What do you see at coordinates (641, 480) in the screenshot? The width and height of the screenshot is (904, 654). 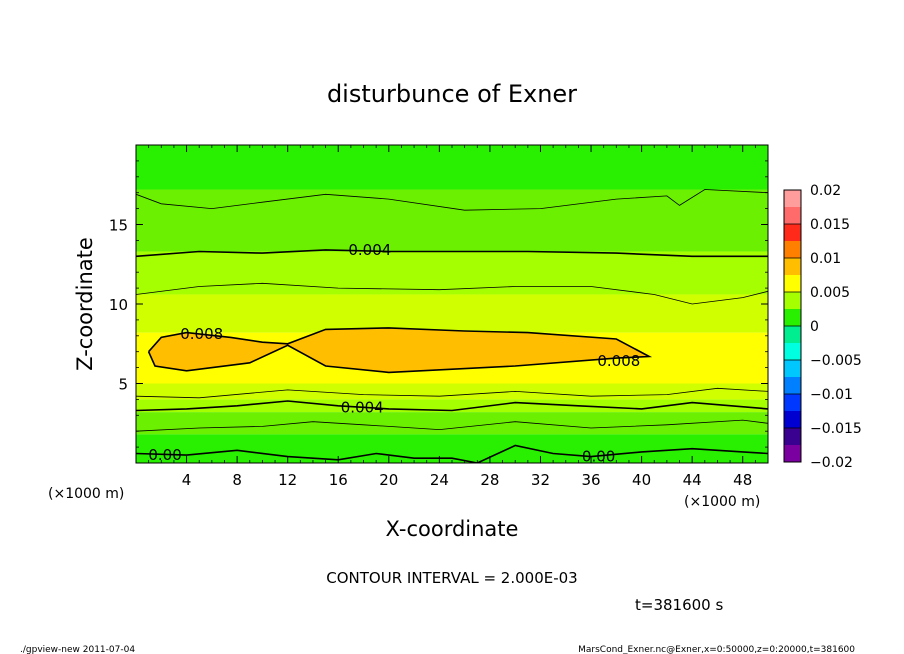 I see `x-tick-label-40: 40` at bounding box center [641, 480].